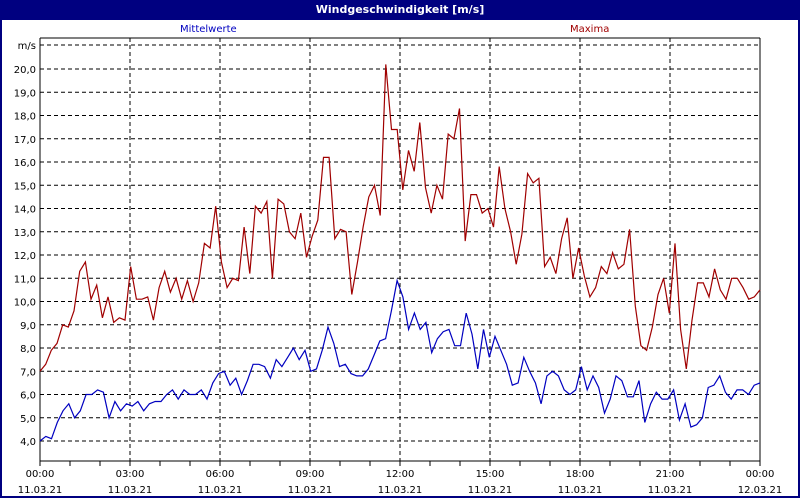  Describe the element at coordinates (25, 210) in the screenshot. I see `y-tick-label: 14,0` at that location.